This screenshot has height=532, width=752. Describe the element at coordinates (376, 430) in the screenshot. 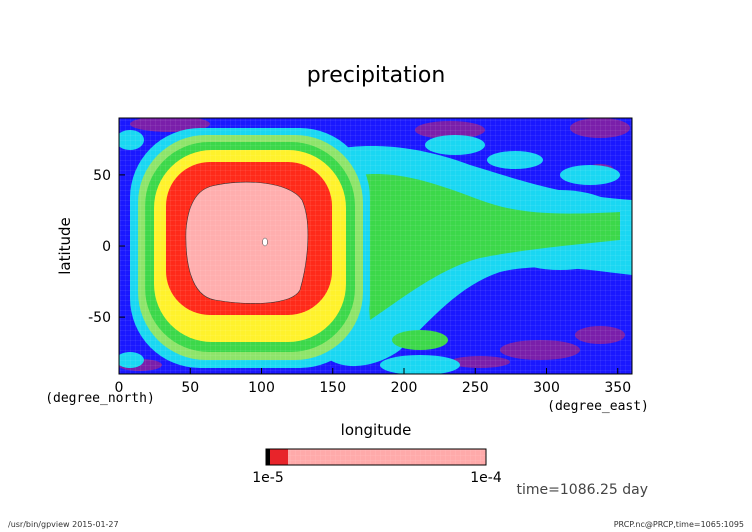

I see `x-axis-label: longitude` at that location.